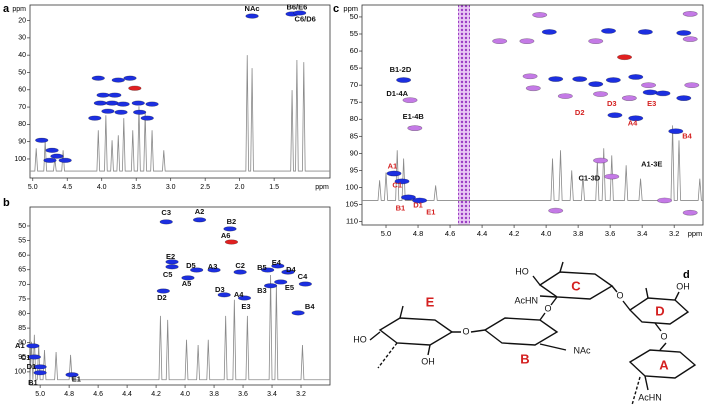 This screenshot has height=412, width=706. I want to click on peak-annotation: A2, so click(200, 211).